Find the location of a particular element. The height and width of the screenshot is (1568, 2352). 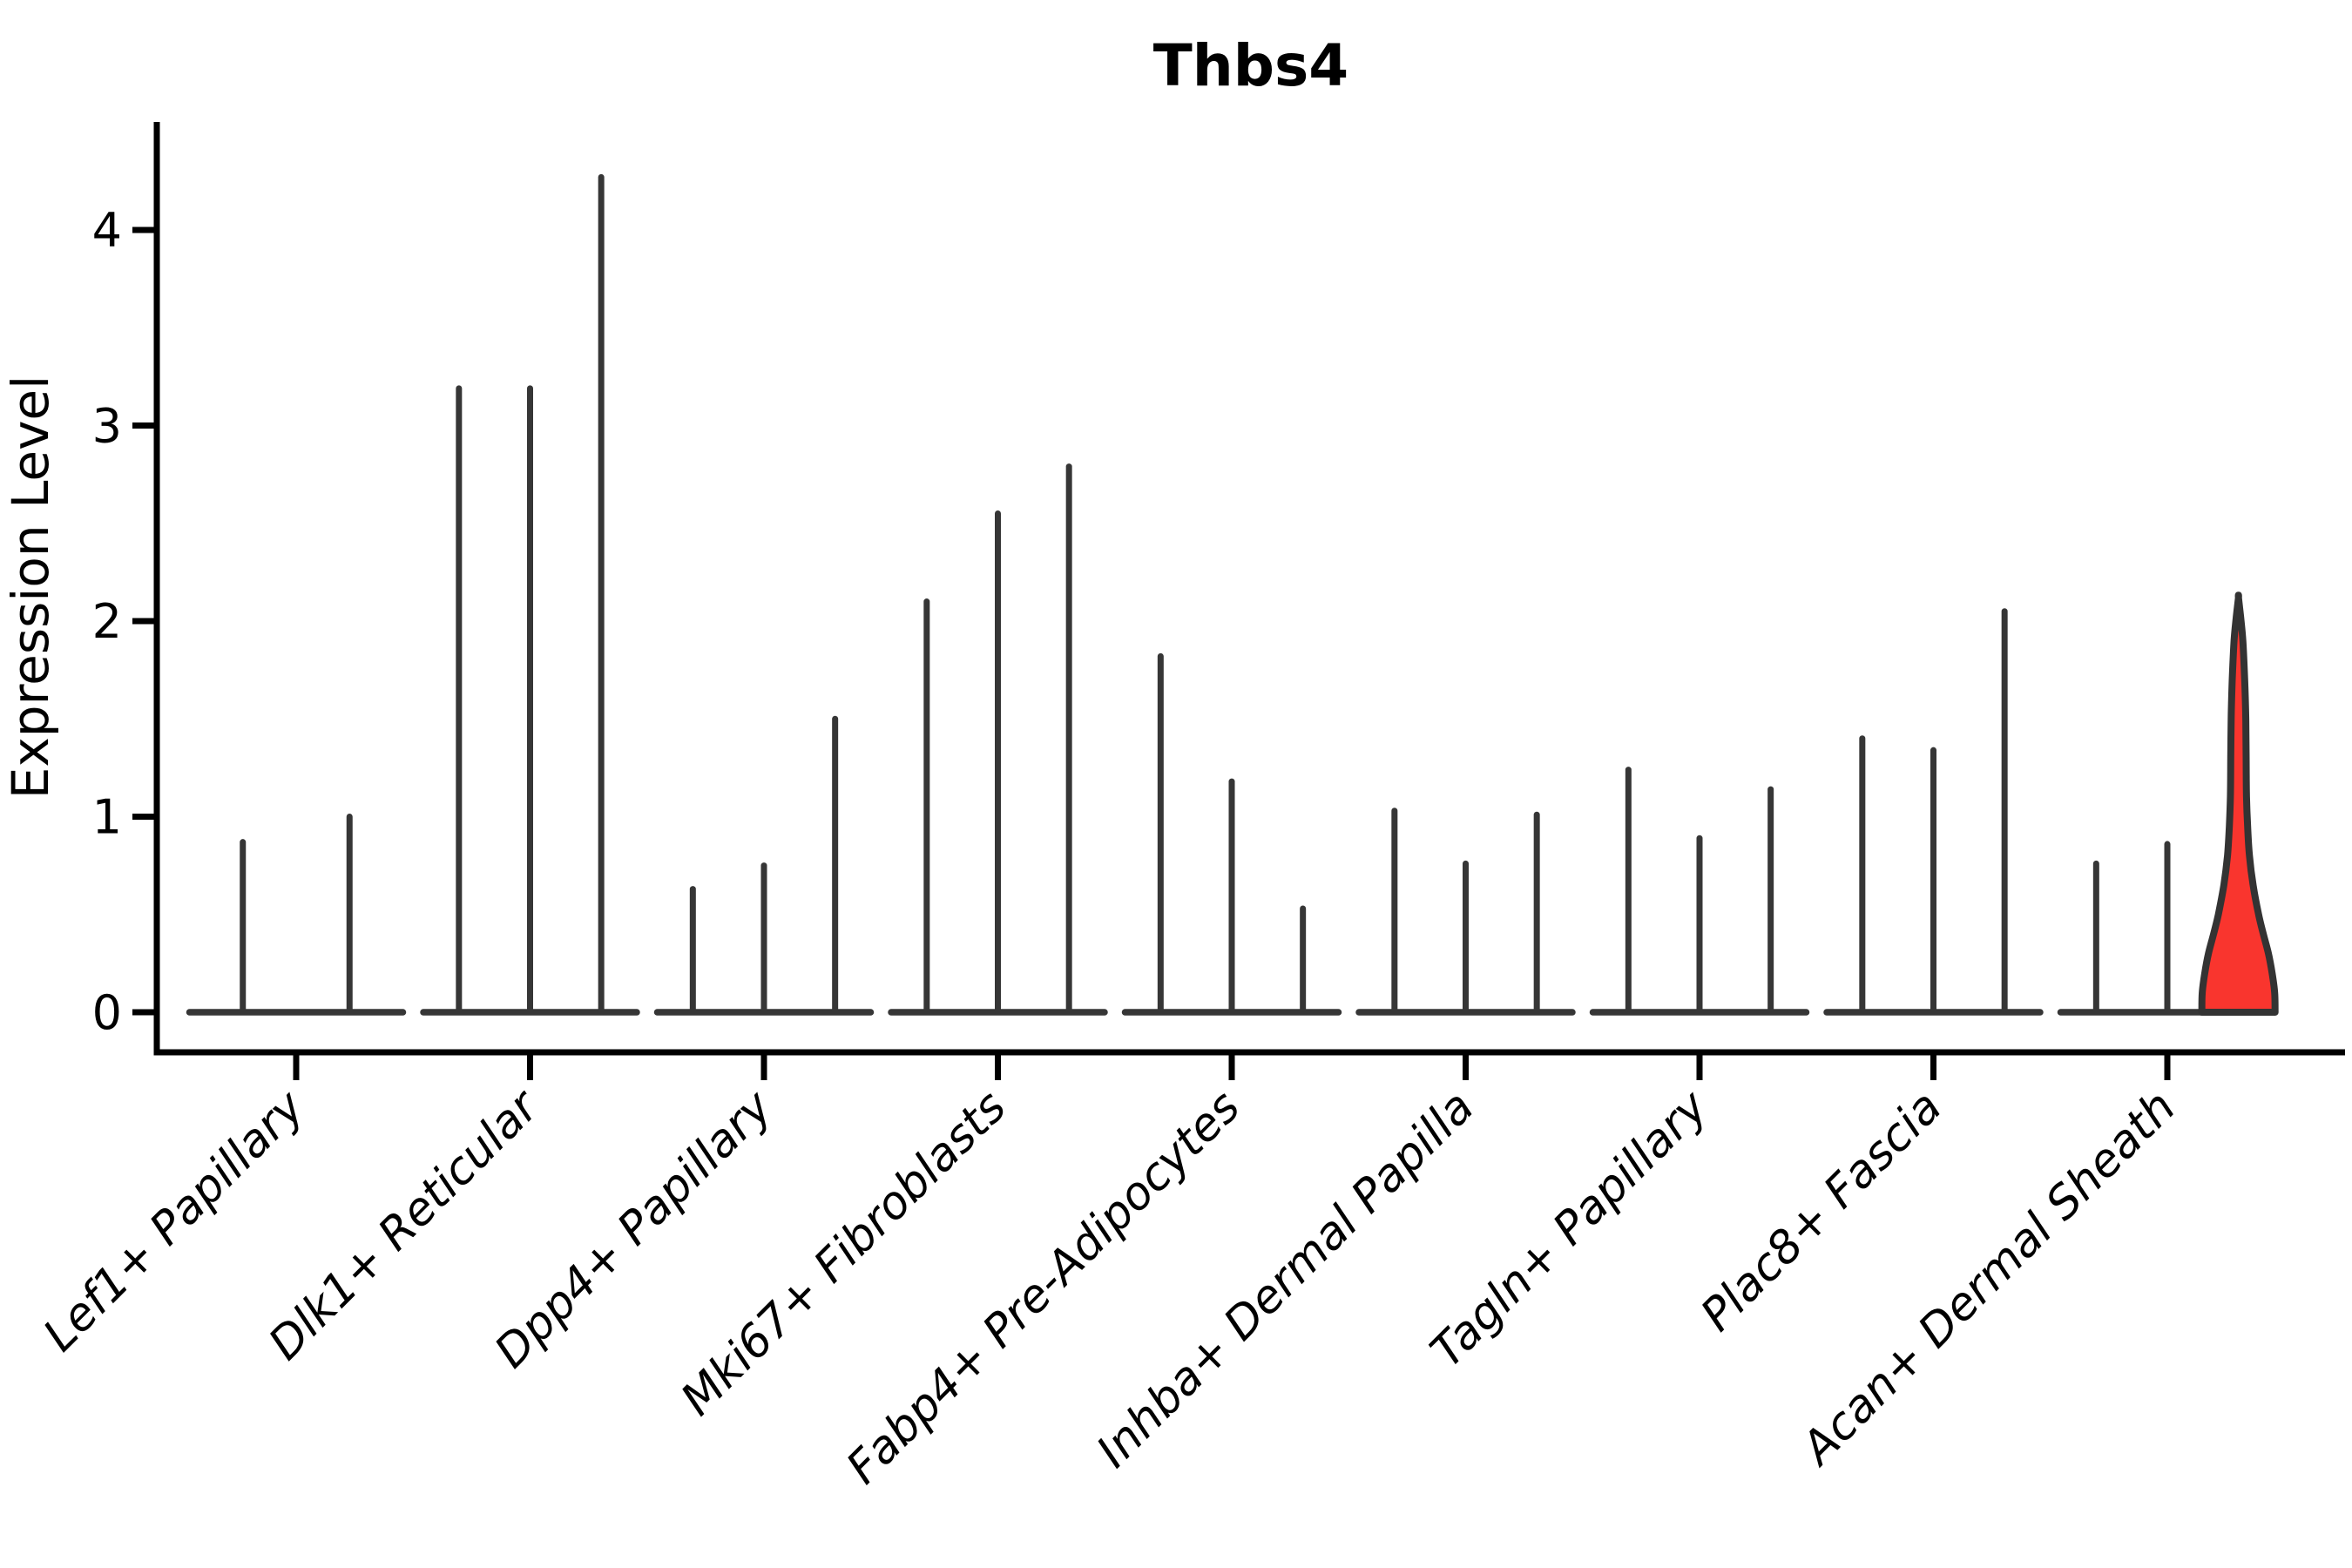

y-tick-label: 0 is located at coordinates (107, 1013).